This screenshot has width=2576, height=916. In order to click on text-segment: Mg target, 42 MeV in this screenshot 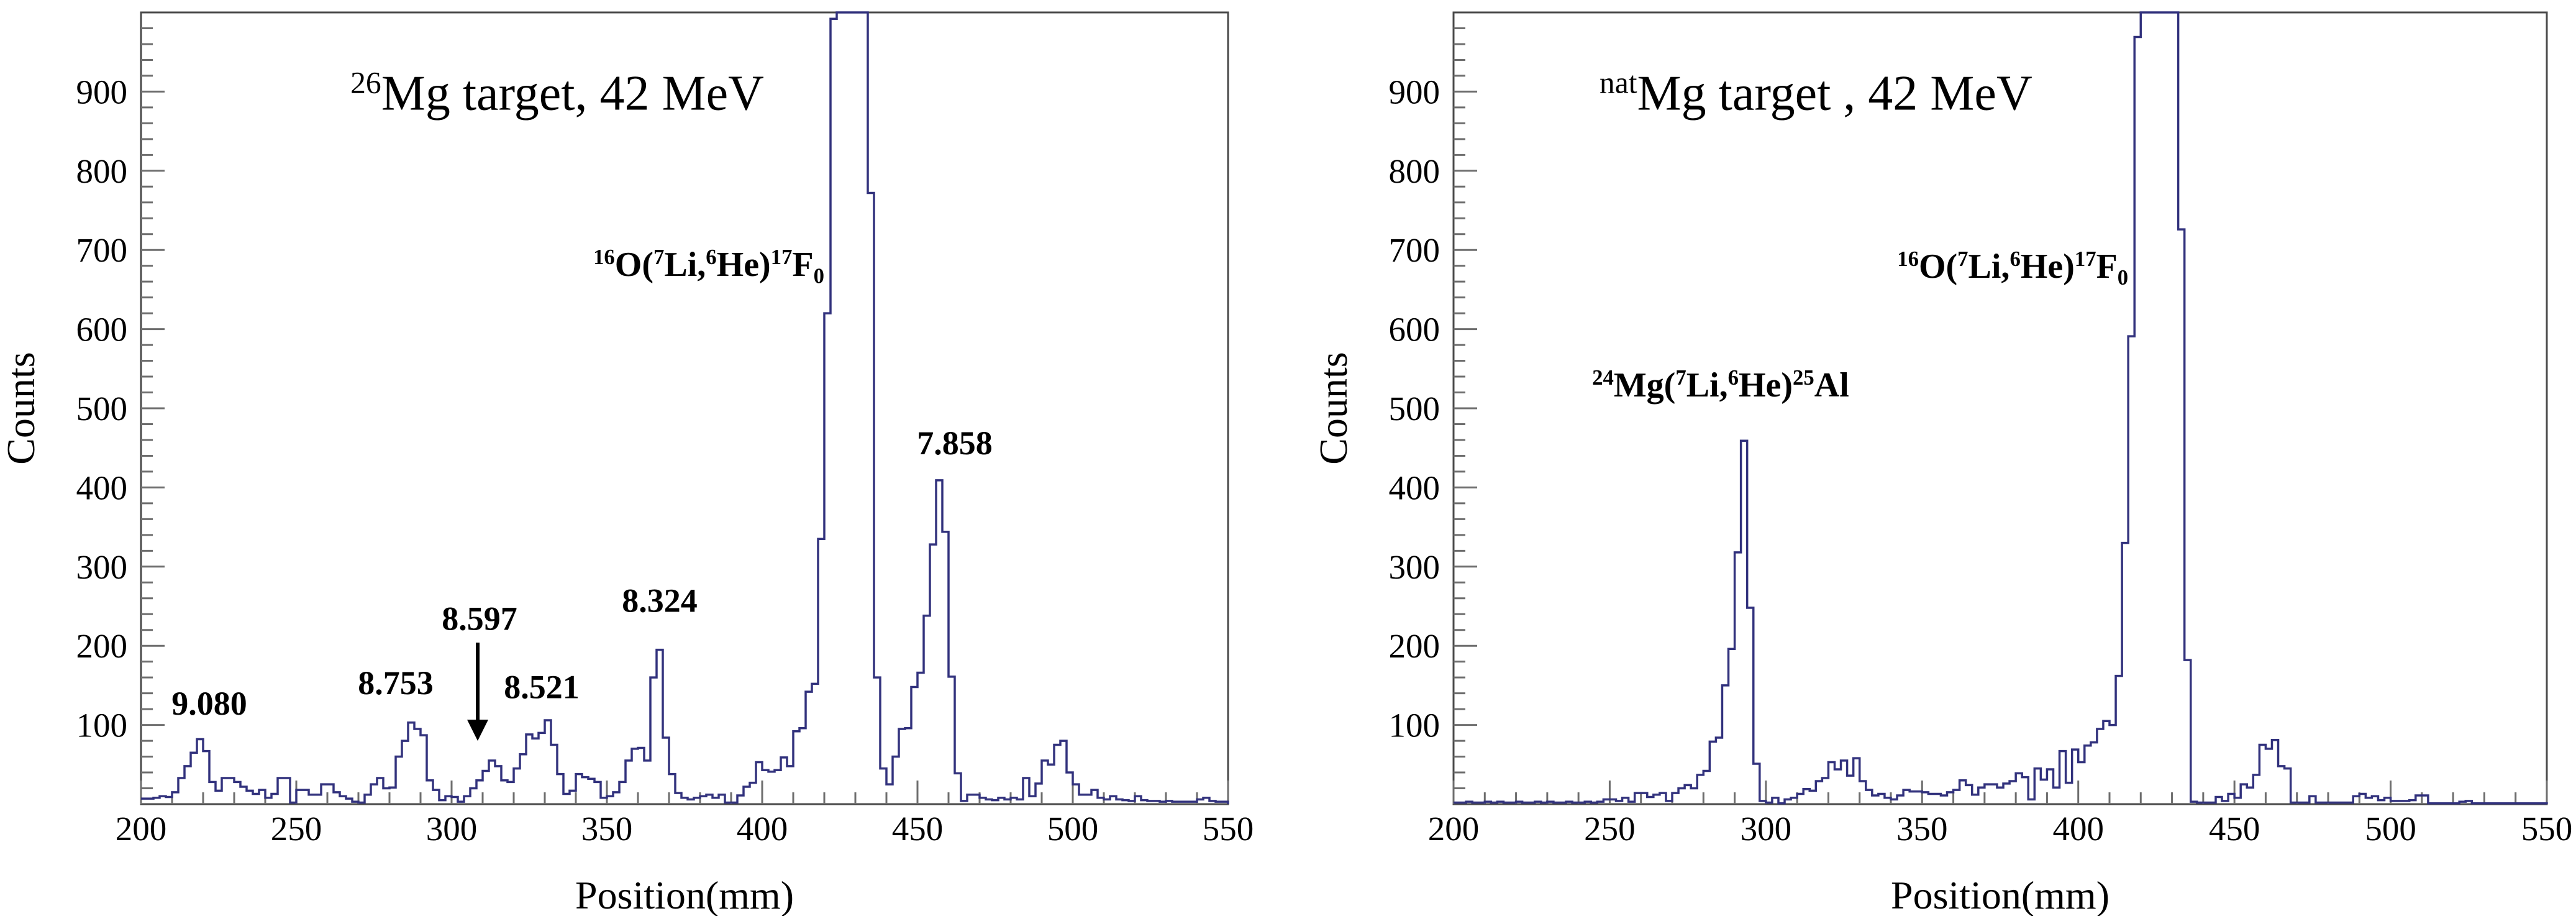, I will do `click(572, 93)`.